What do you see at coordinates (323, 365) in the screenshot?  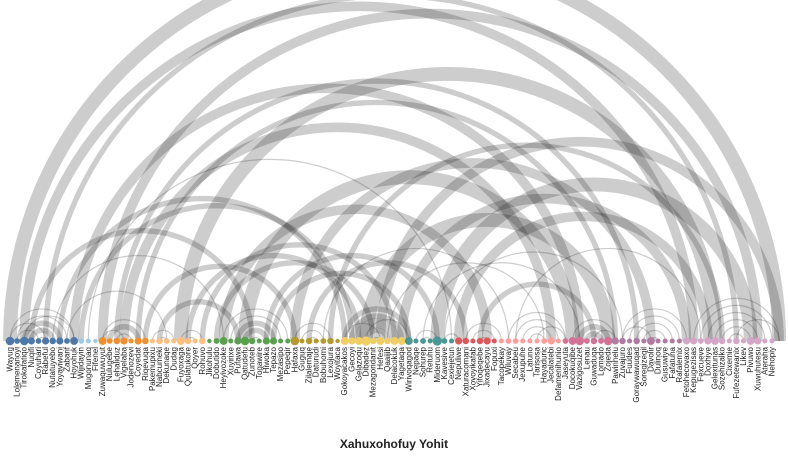 I see `node-label: Bobuhomi` at bounding box center [323, 365].